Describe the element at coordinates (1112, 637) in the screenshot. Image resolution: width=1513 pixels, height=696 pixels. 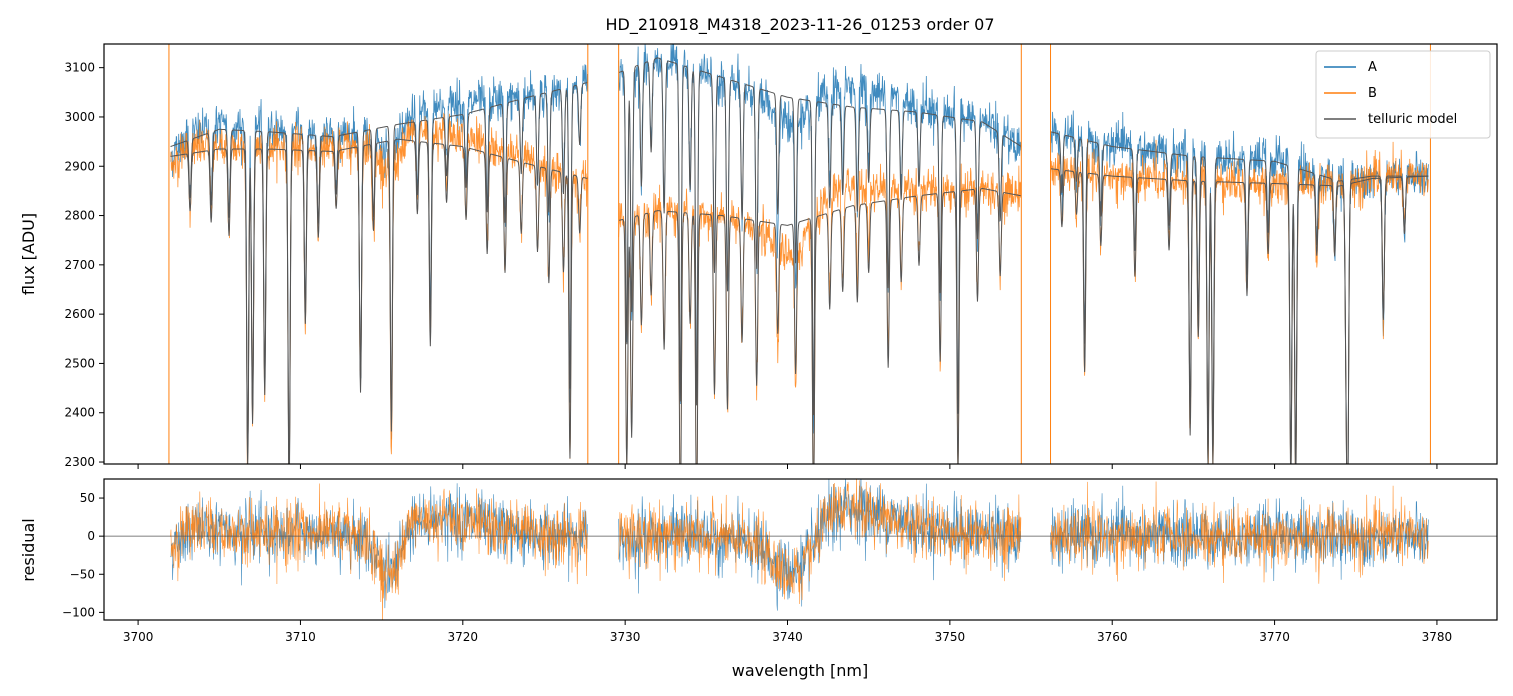
I see `residual-x-tick-label-6: 3760` at that location.